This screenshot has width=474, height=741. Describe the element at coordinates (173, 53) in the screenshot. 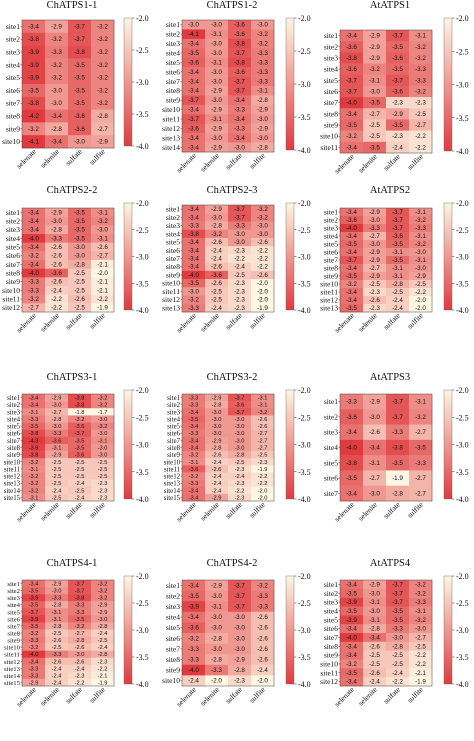

I see `row-label: site4` at that location.